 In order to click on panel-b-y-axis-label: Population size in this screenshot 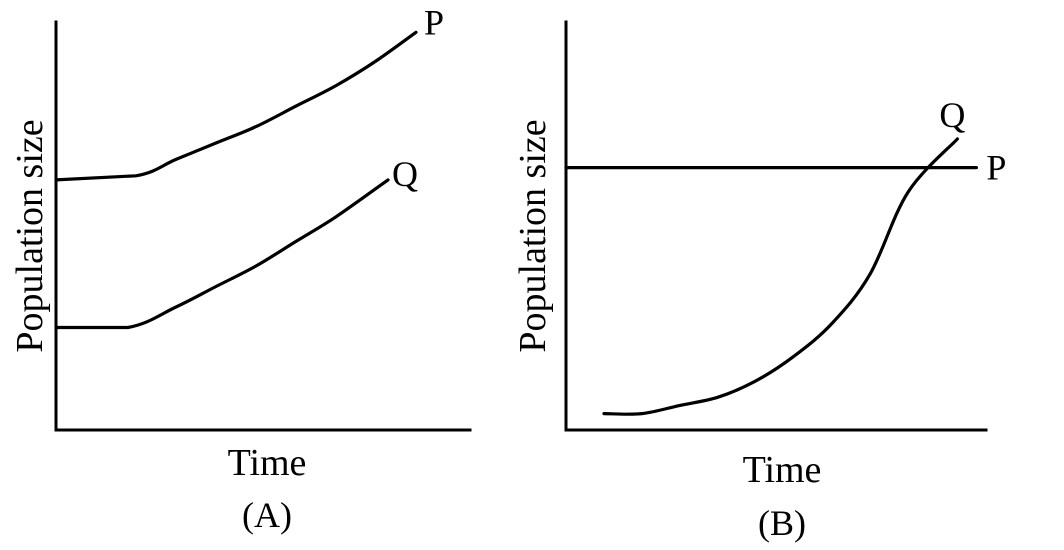, I will do `click(533, 235)`.